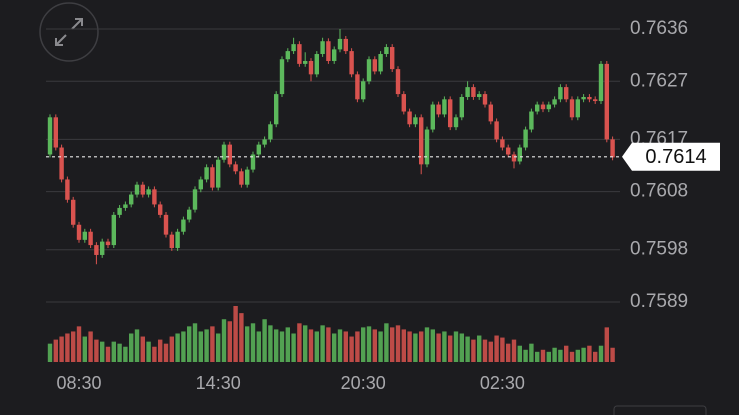  I want to click on last-price-label: 0.7614, so click(675, 157).